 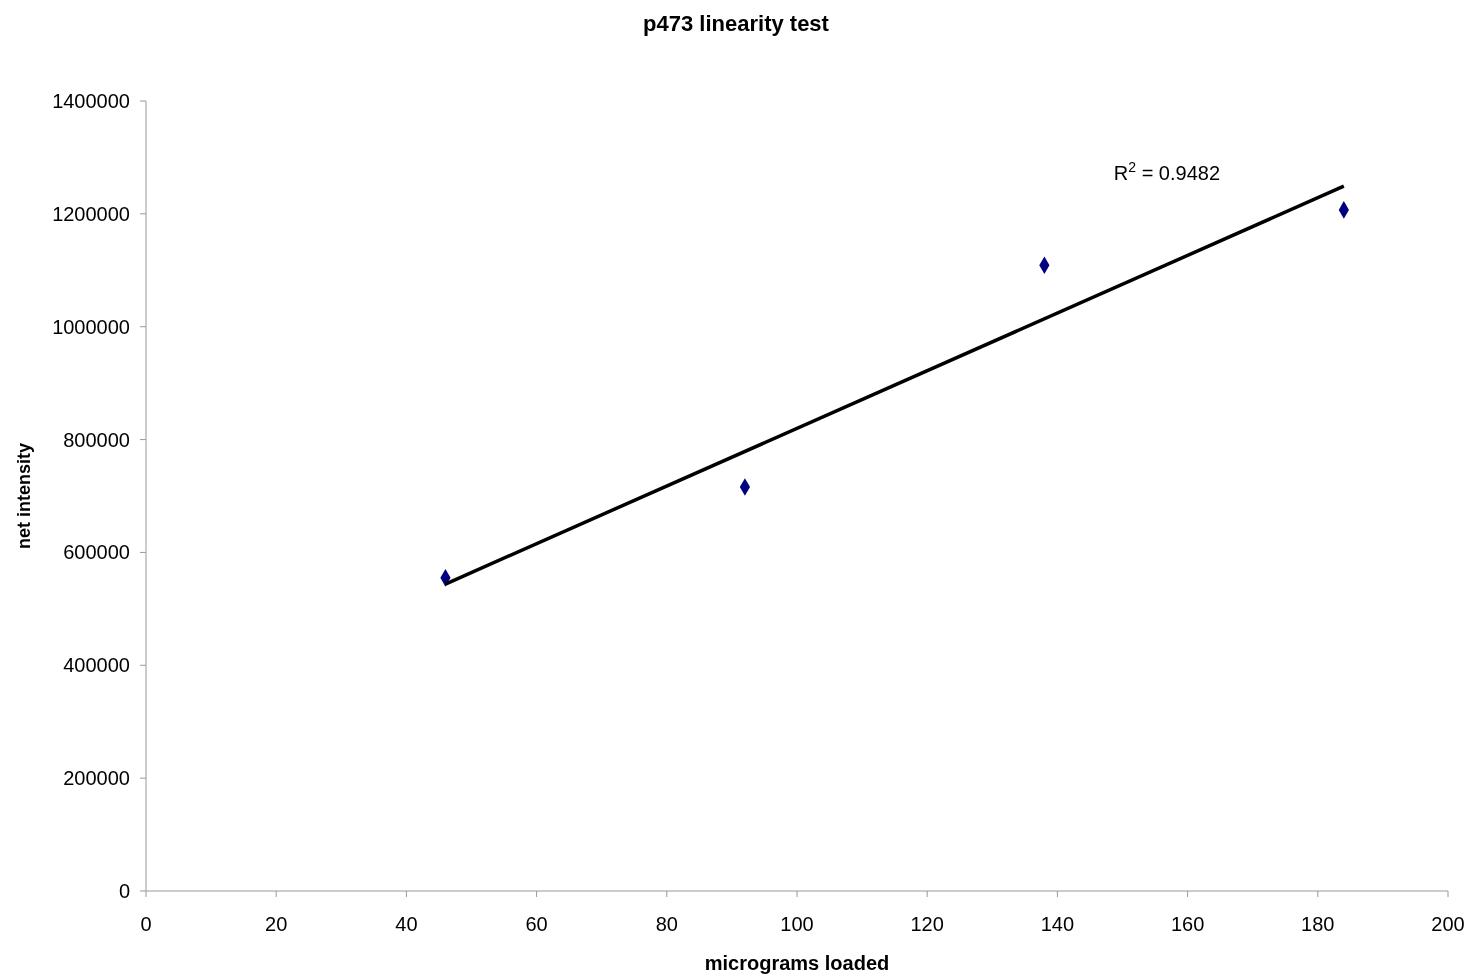 I want to click on y-tick-label: 200000, so click(x=96, y=778).